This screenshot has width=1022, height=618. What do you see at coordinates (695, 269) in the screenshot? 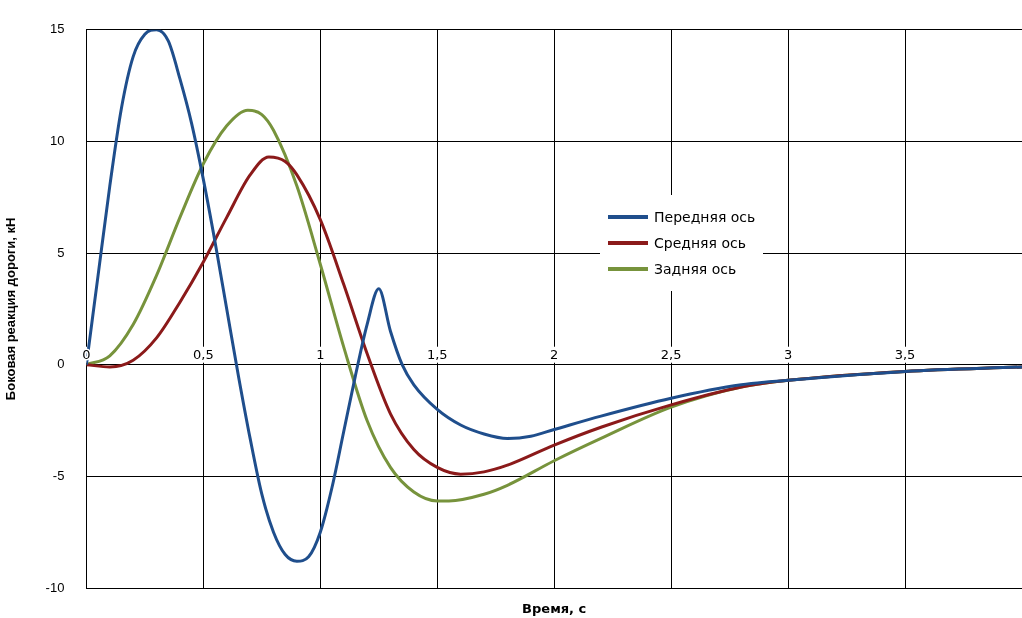
I see `legend-label: Задняя ось` at bounding box center [695, 269].